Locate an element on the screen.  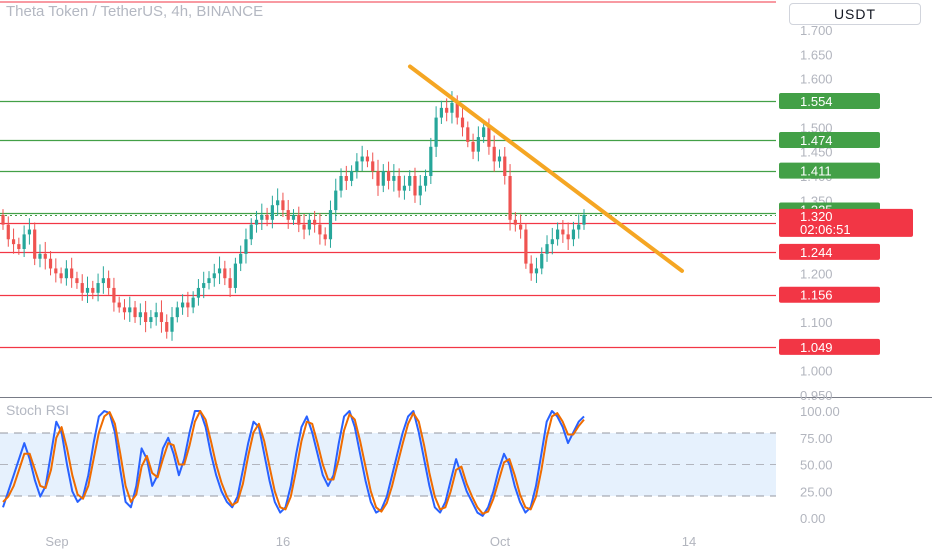
stoch-d-line is located at coordinates (293, 462).